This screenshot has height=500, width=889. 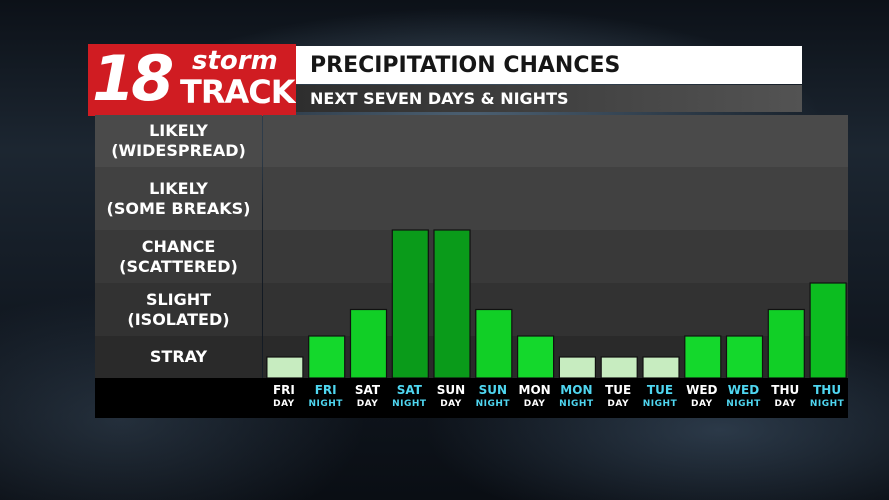 I want to click on day-label: TUE DAY, so click(x=618, y=396).